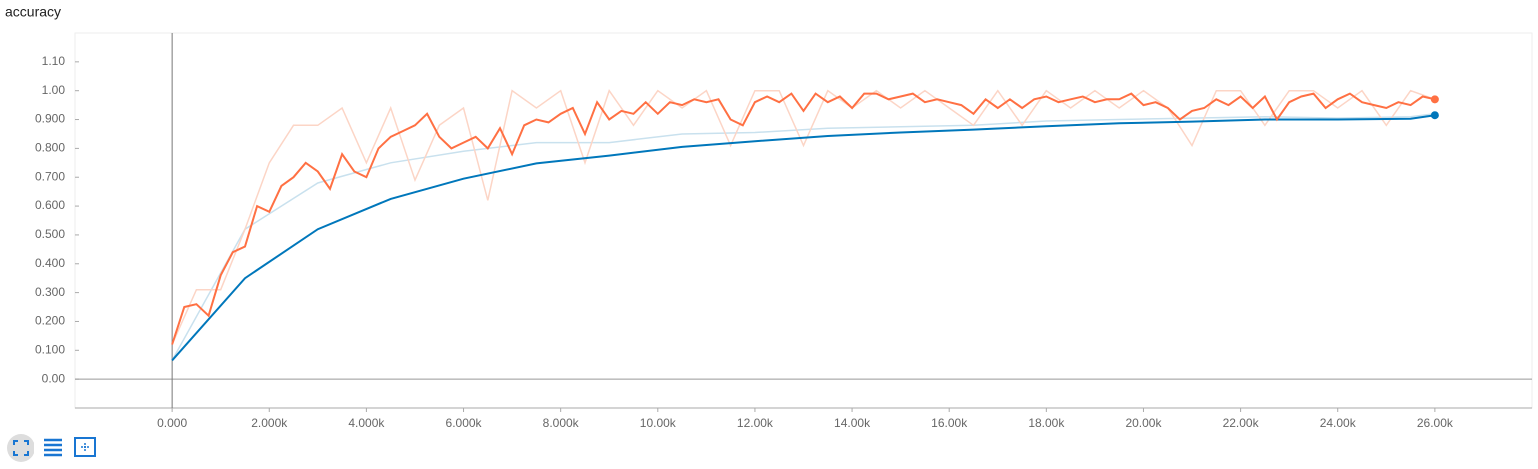 This screenshot has height=469, width=1538. What do you see at coordinates (20, 448) in the screenshot?
I see `fullscreen-button` at bounding box center [20, 448].